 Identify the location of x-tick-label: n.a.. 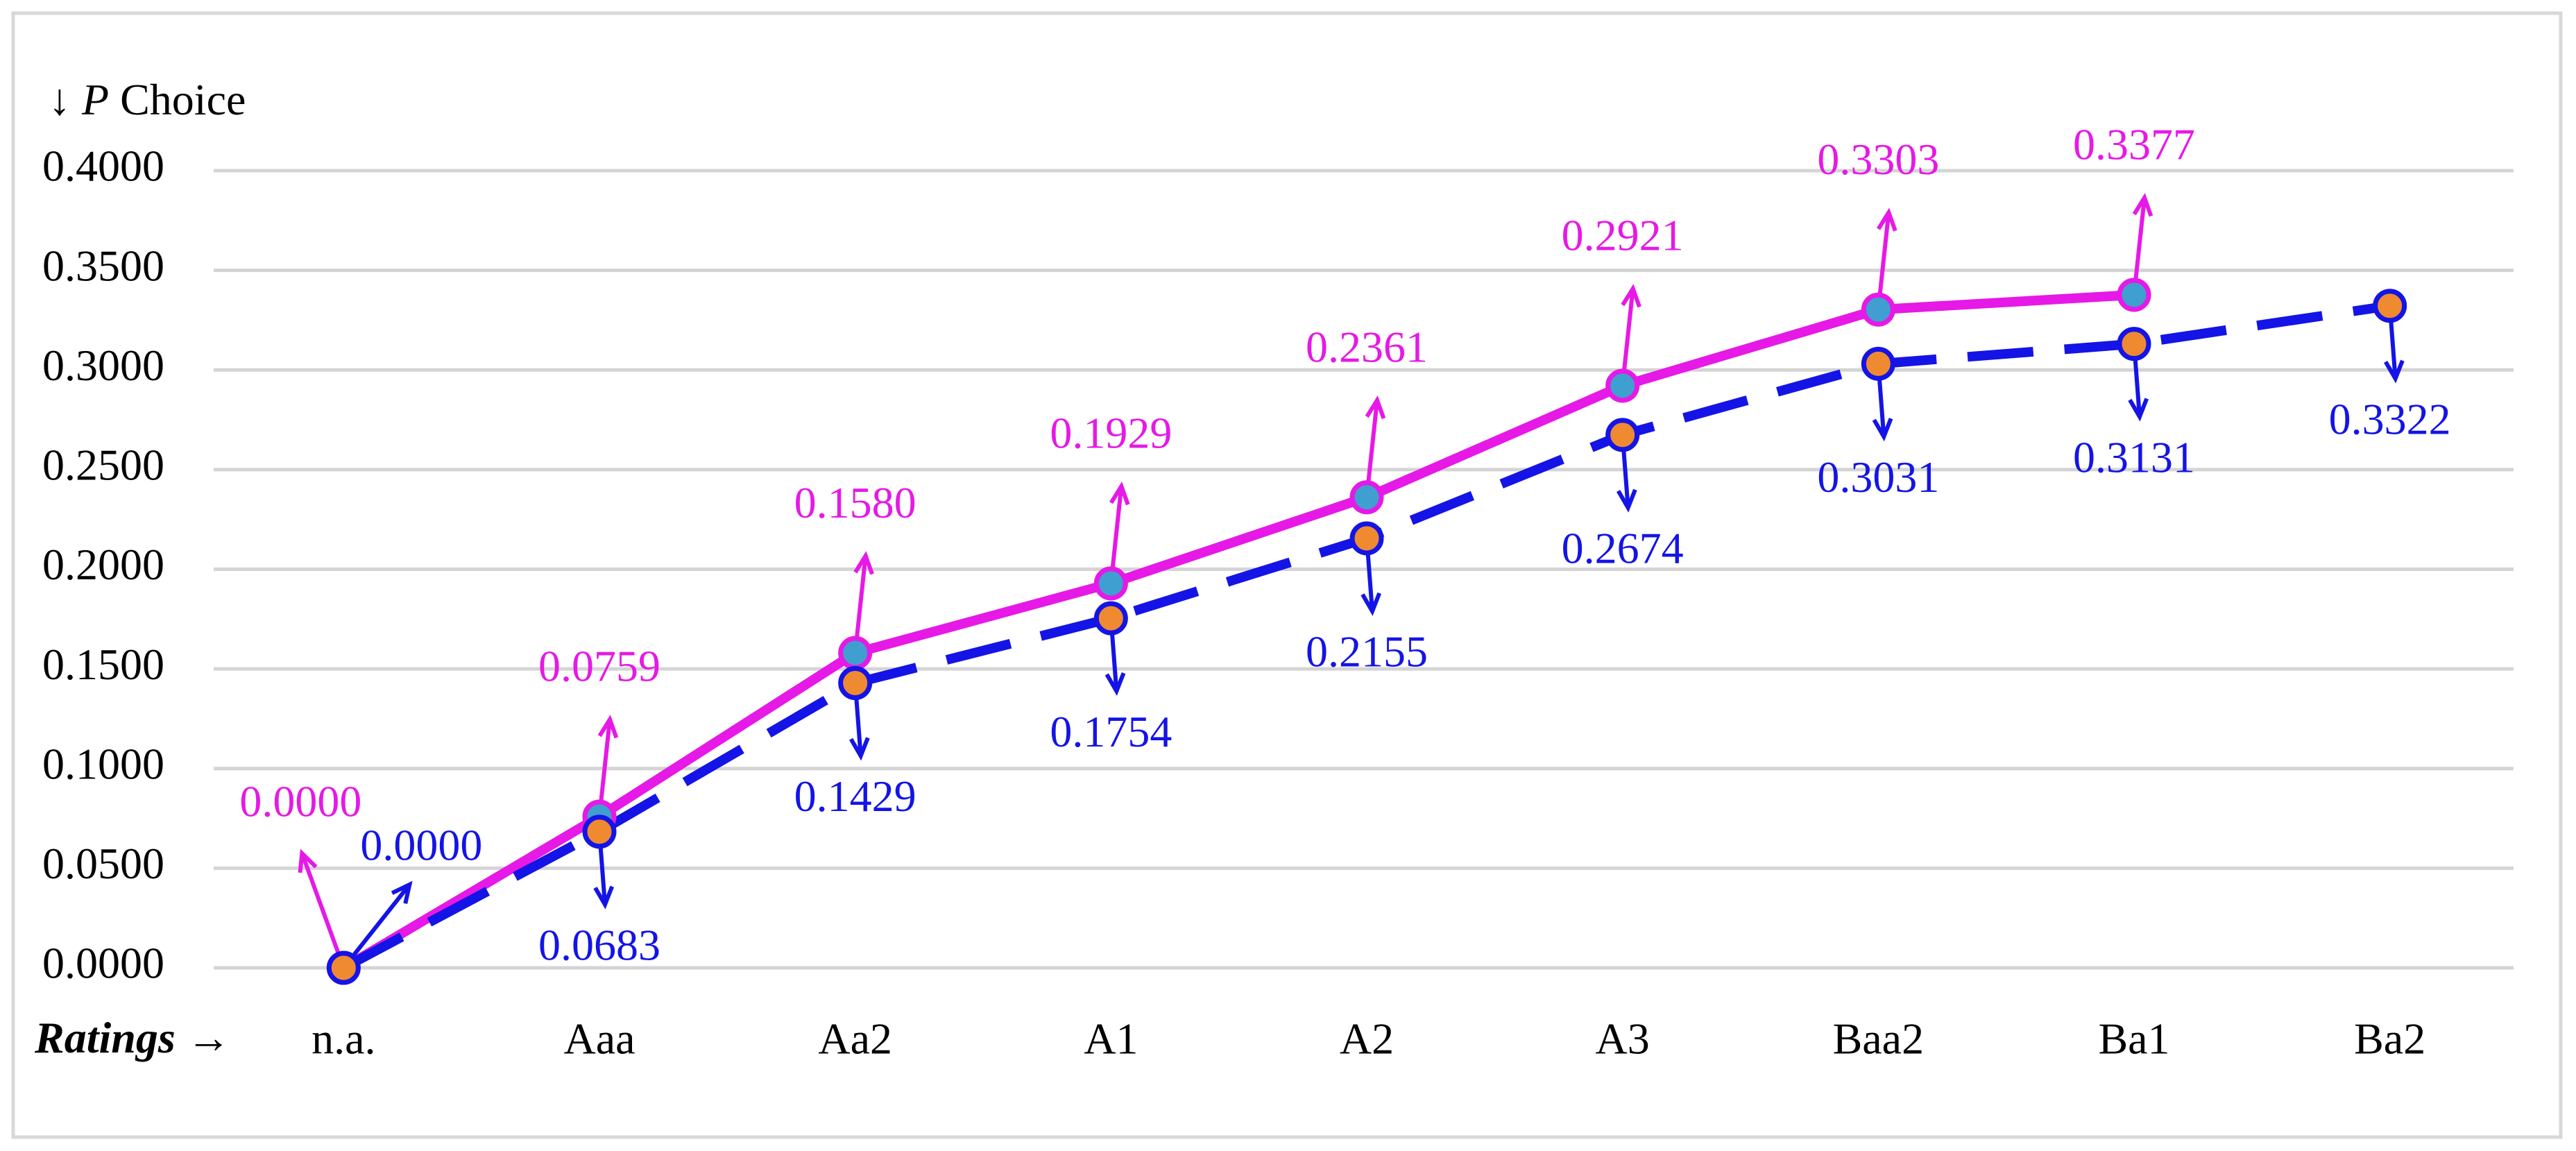
(343, 1039).